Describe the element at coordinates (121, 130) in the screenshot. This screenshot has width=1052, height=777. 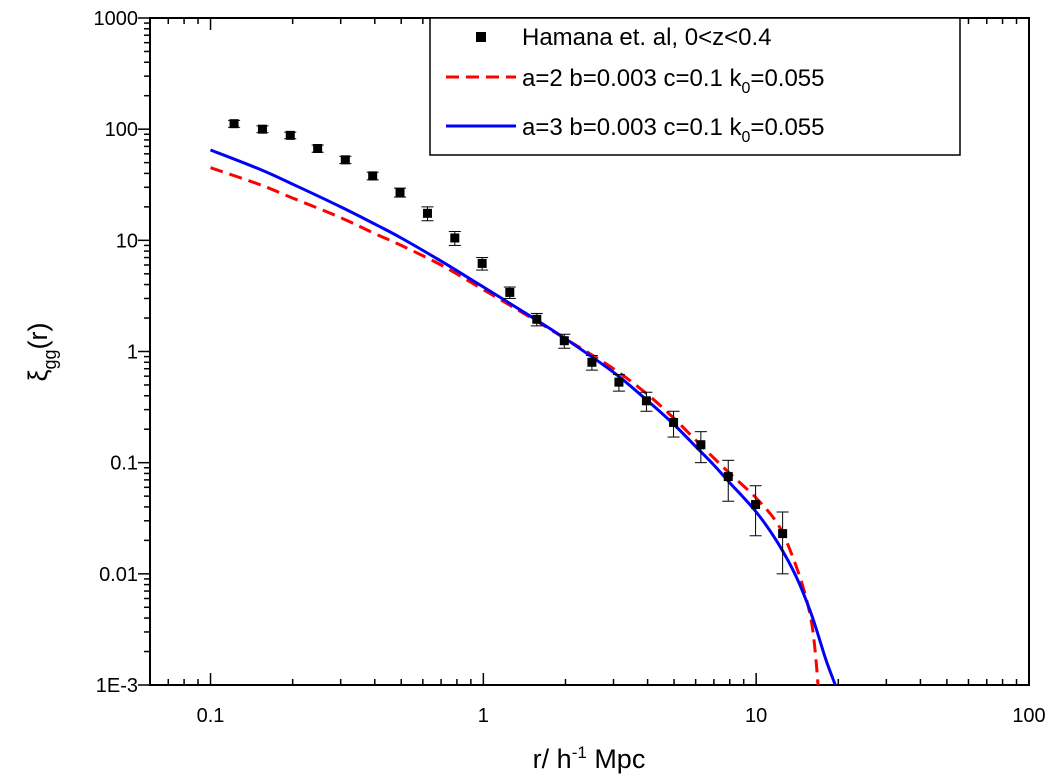
I see `y-tick-label: 100` at that location.